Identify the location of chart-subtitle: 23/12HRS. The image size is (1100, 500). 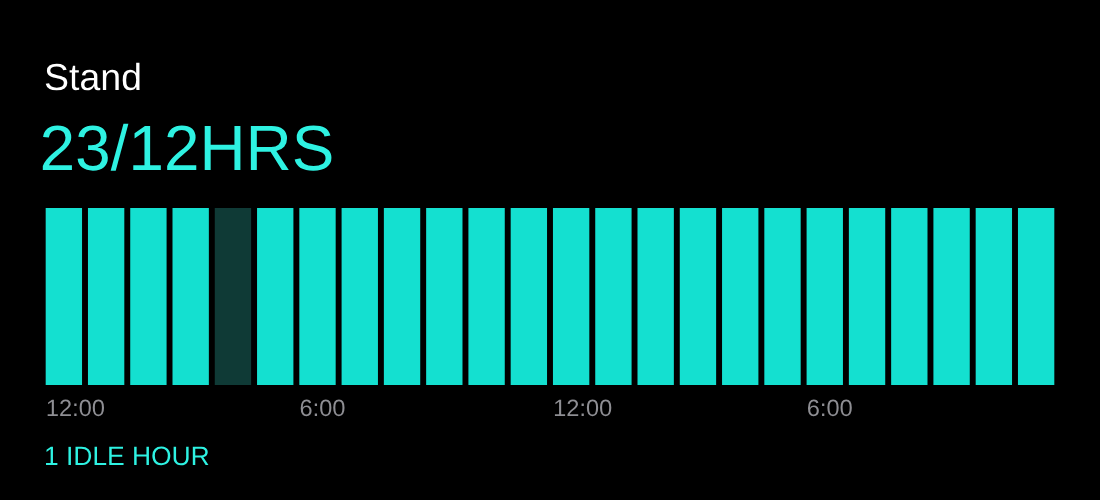
(187, 147).